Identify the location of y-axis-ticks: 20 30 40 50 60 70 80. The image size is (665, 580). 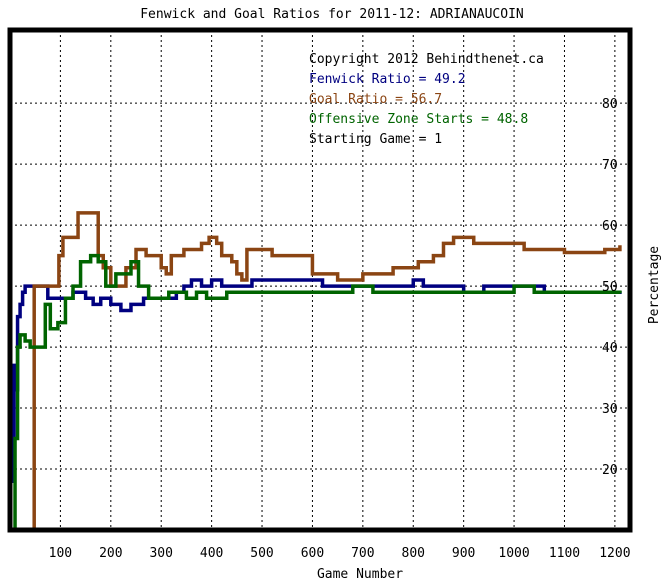
(610, 287).